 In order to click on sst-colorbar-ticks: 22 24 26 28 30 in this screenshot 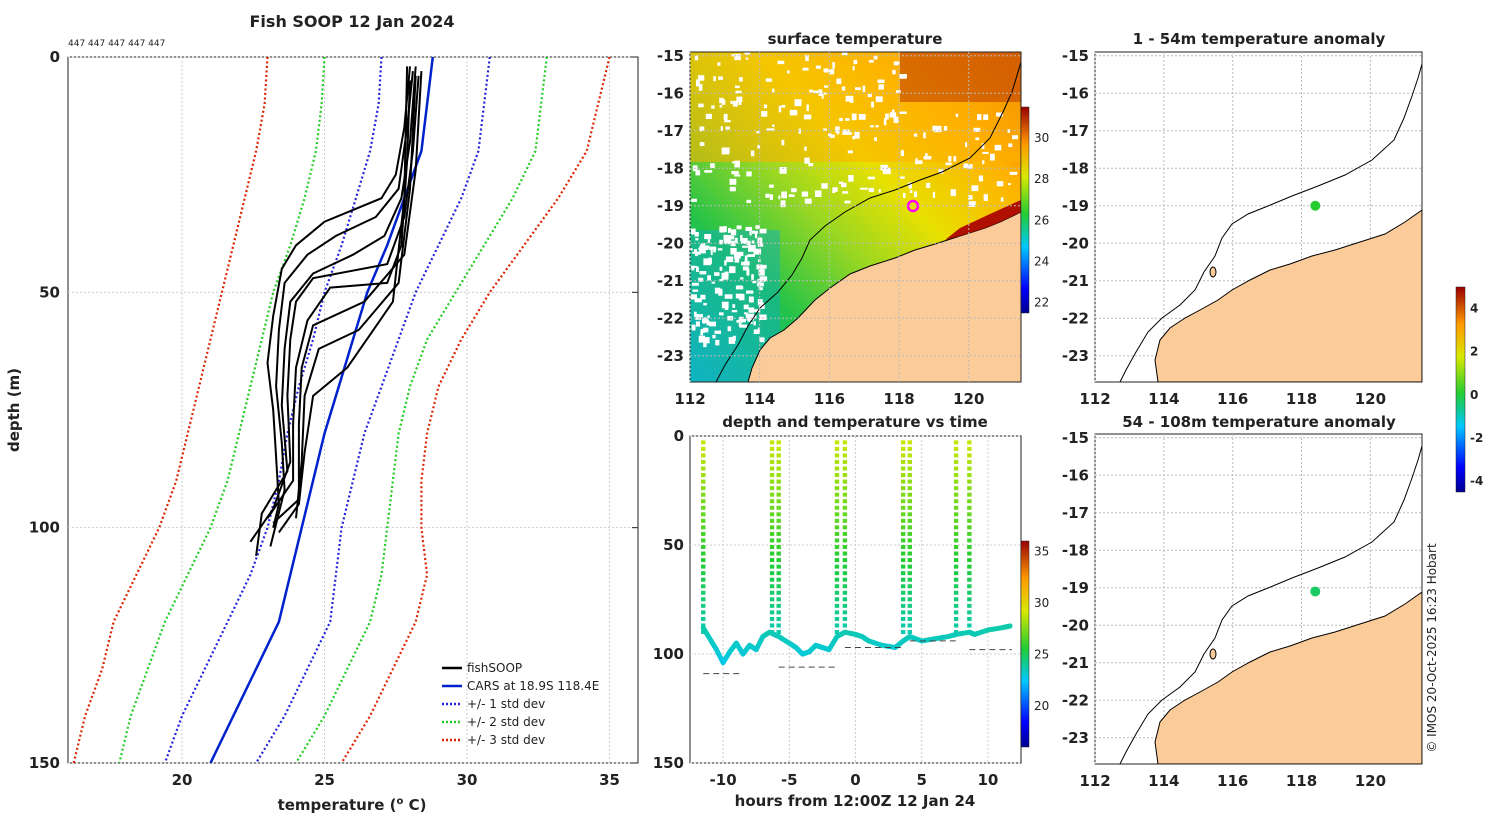, I will do `click(1041, 220)`.